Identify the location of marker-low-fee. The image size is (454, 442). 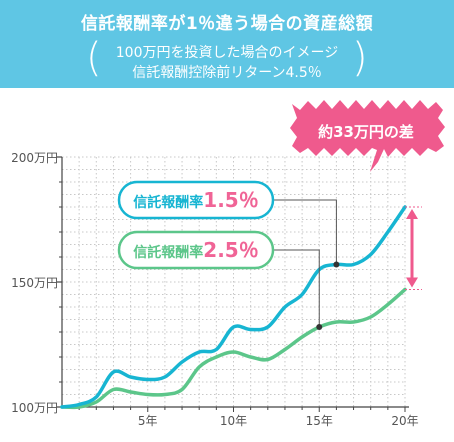
(336, 264).